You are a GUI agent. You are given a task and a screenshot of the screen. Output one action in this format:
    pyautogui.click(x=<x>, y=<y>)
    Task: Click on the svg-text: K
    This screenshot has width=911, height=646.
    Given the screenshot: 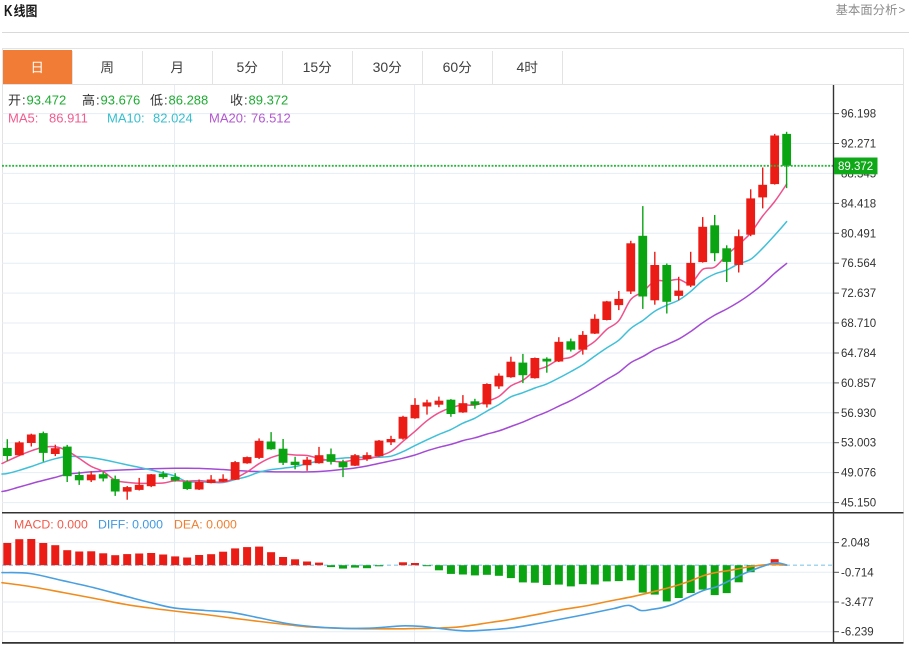 What is the action you would take?
    pyautogui.click(x=8, y=11)
    